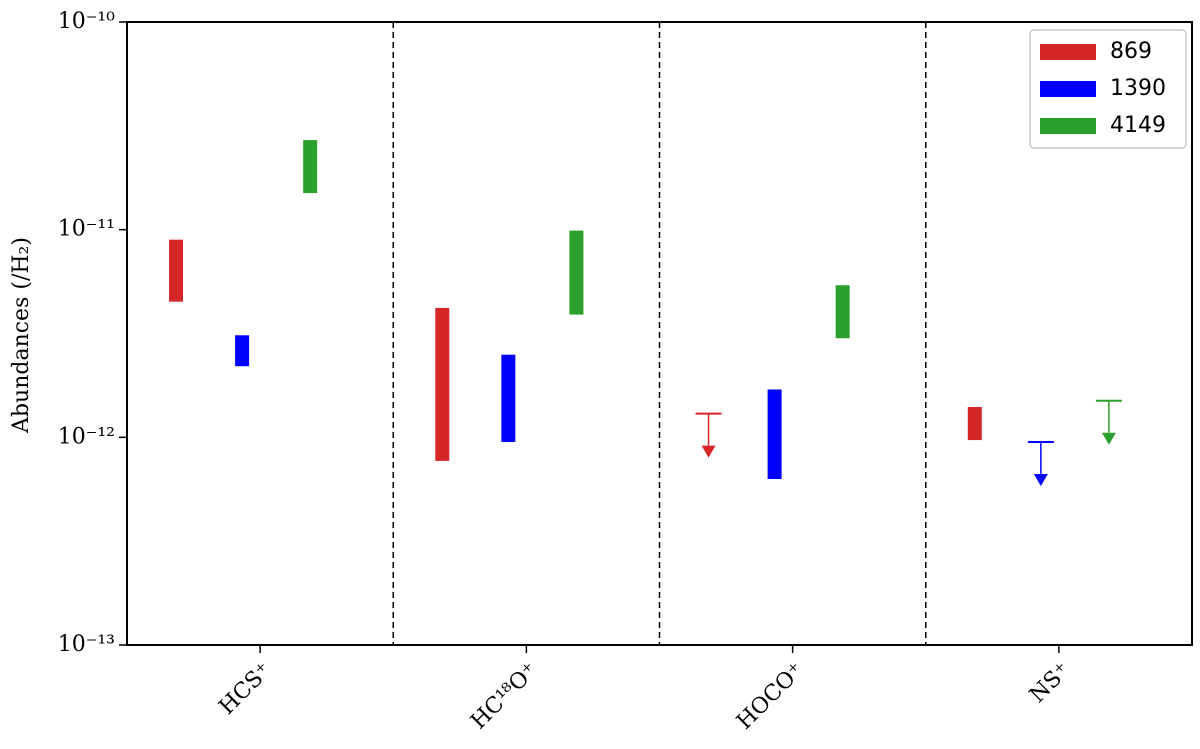  What do you see at coordinates (86, 644) in the screenshot?
I see `y-tick-label: 10⁻¹³` at bounding box center [86, 644].